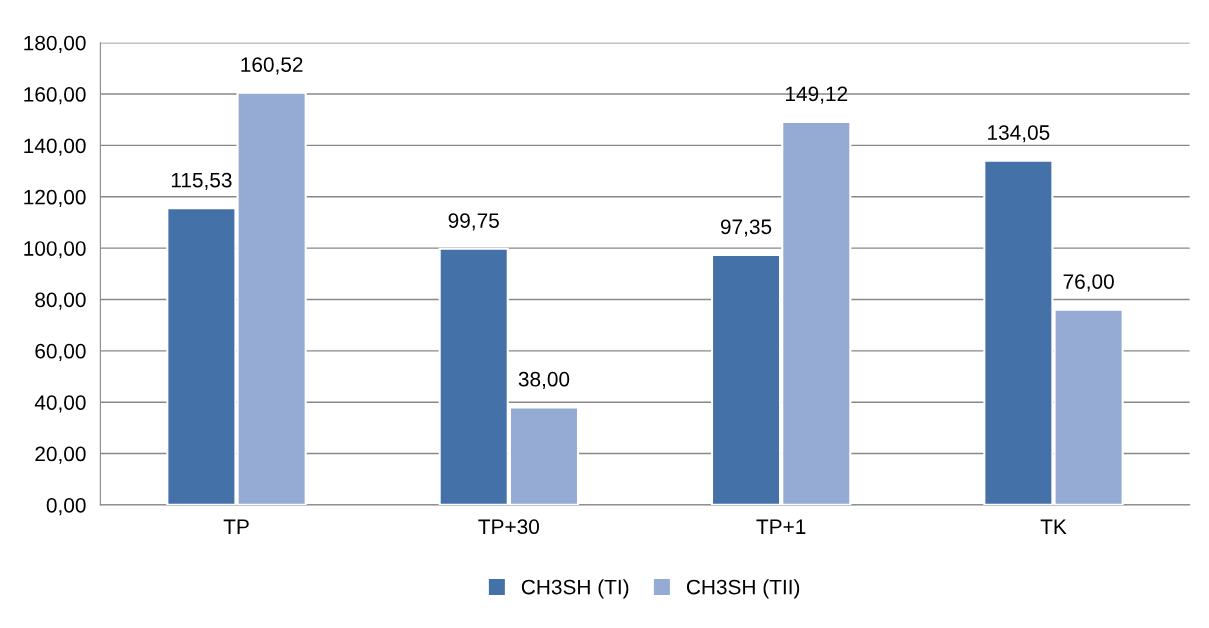  What do you see at coordinates (55, 147) in the screenshot?
I see `y-tick-label: 140,00` at bounding box center [55, 147].